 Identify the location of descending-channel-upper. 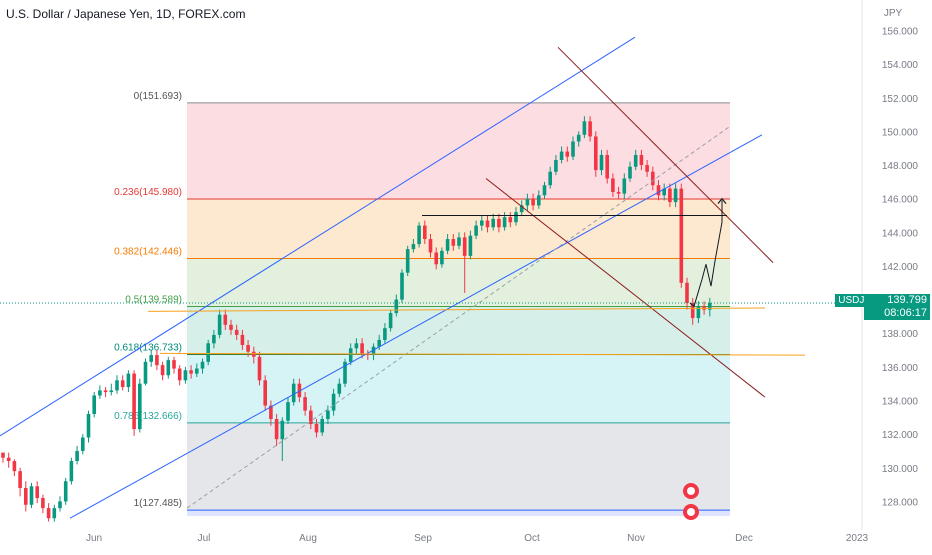
(665, 154).